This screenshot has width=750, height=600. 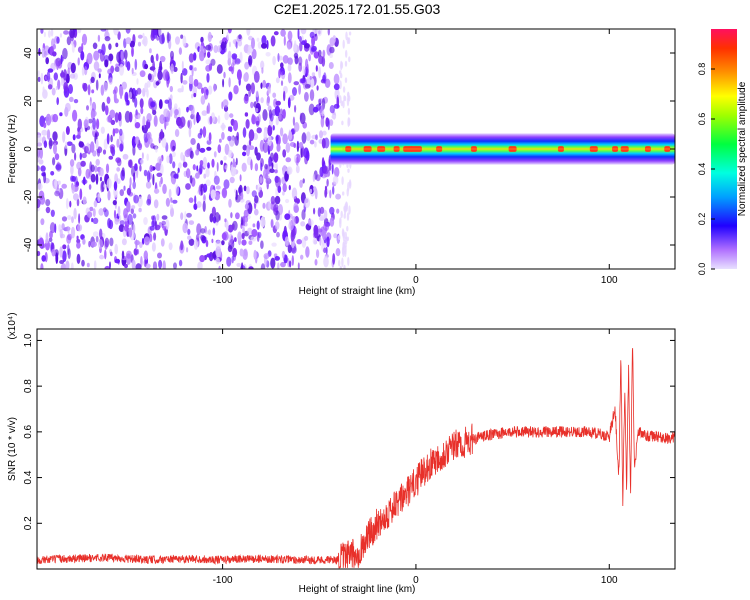 I want to click on colorbar-tick-label: 0.2, so click(x=702, y=219).